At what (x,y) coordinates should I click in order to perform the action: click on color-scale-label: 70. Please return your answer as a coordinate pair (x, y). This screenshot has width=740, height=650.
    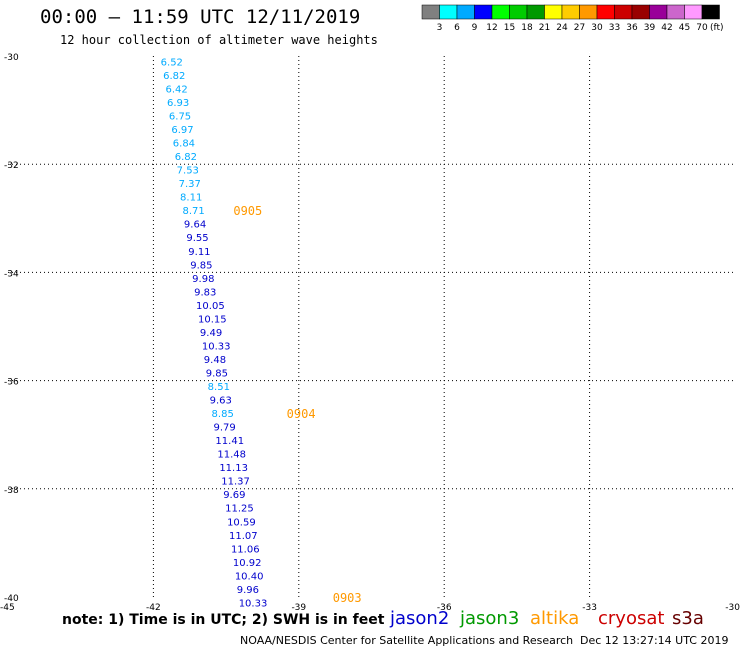
    Looking at the image, I should click on (702, 28).